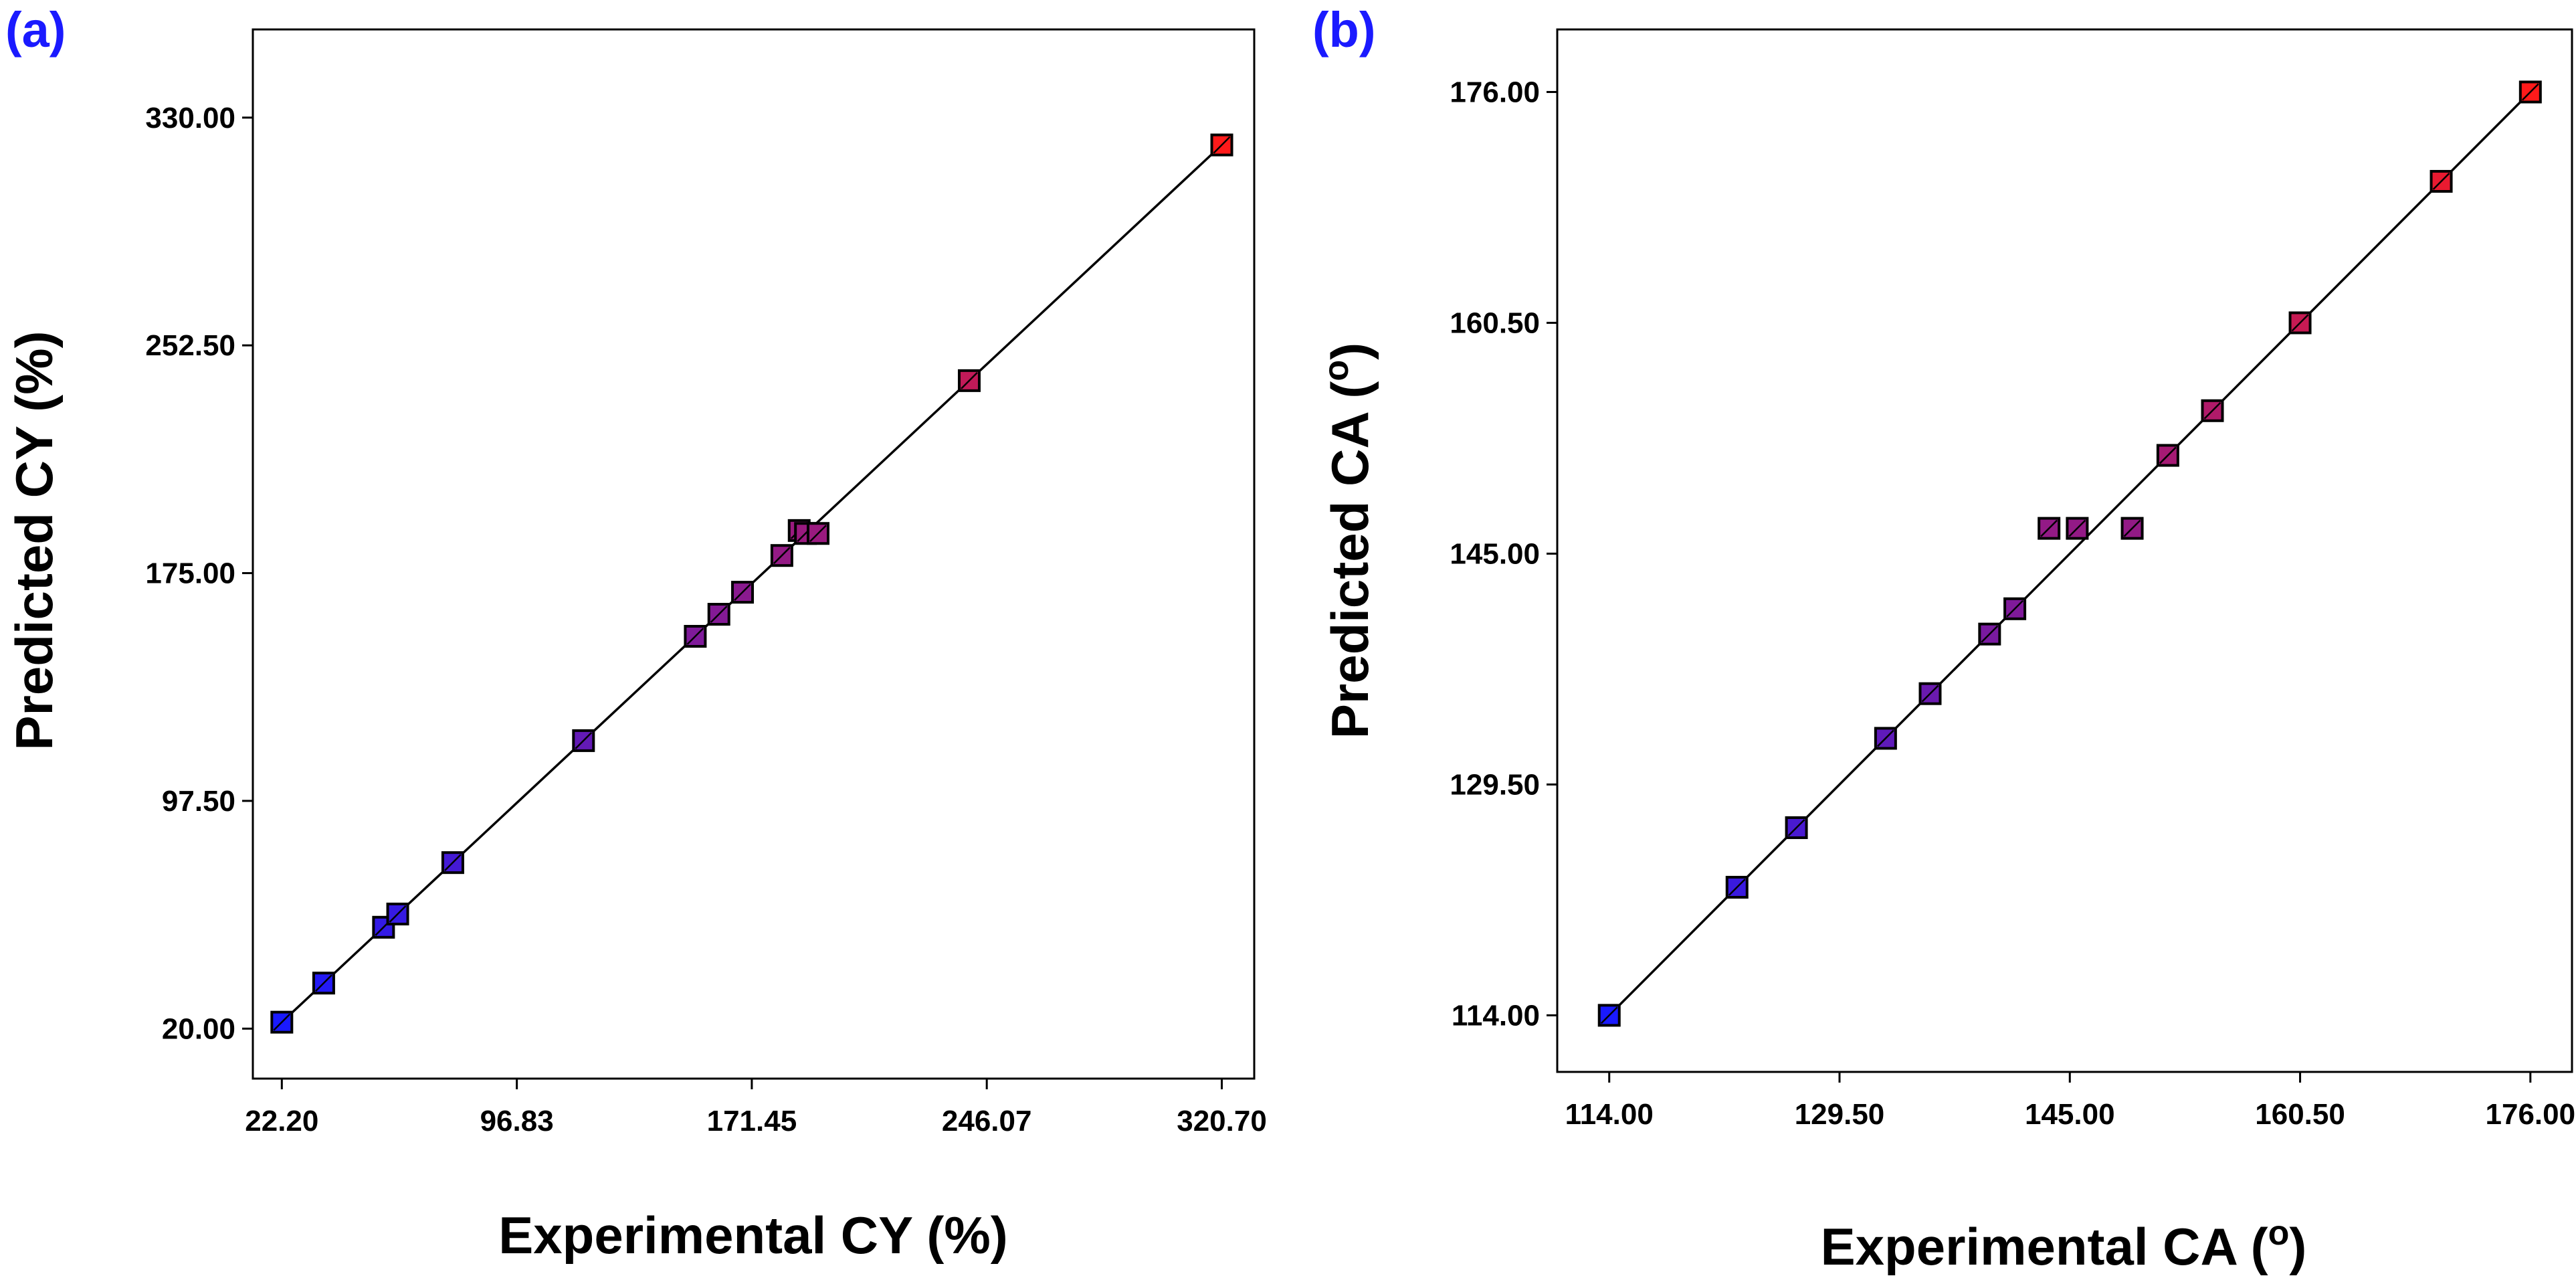 The height and width of the screenshot is (1280, 2576). What do you see at coordinates (2531, 1114) in the screenshot?
I see `panel-b-x-tick-label: 176.00` at bounding box center [2531, 1114].